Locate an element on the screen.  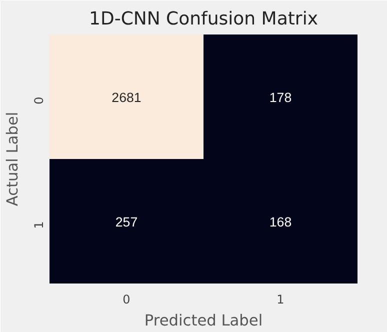
data-label: 168 is located at coordinates (280, 222).